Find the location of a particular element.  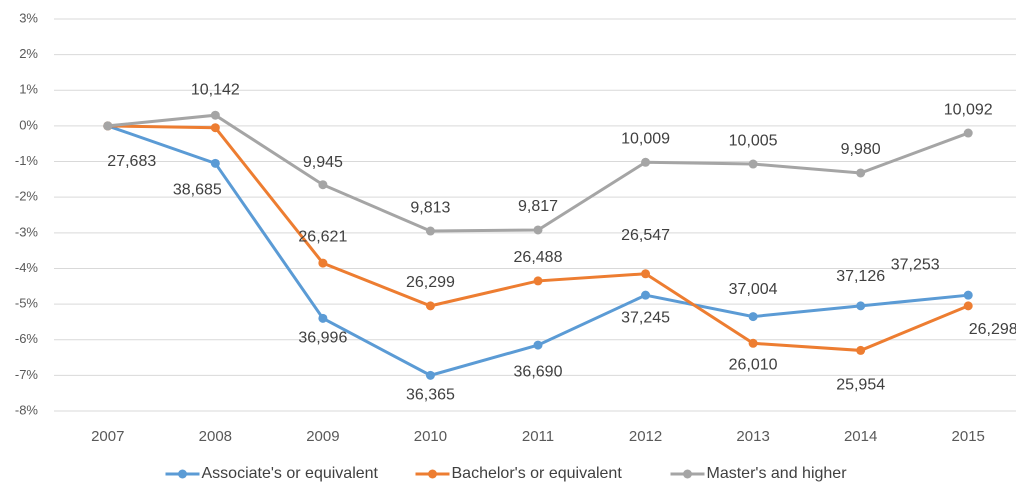

y-tick-label: 2% is located at coordinates (28, 53).